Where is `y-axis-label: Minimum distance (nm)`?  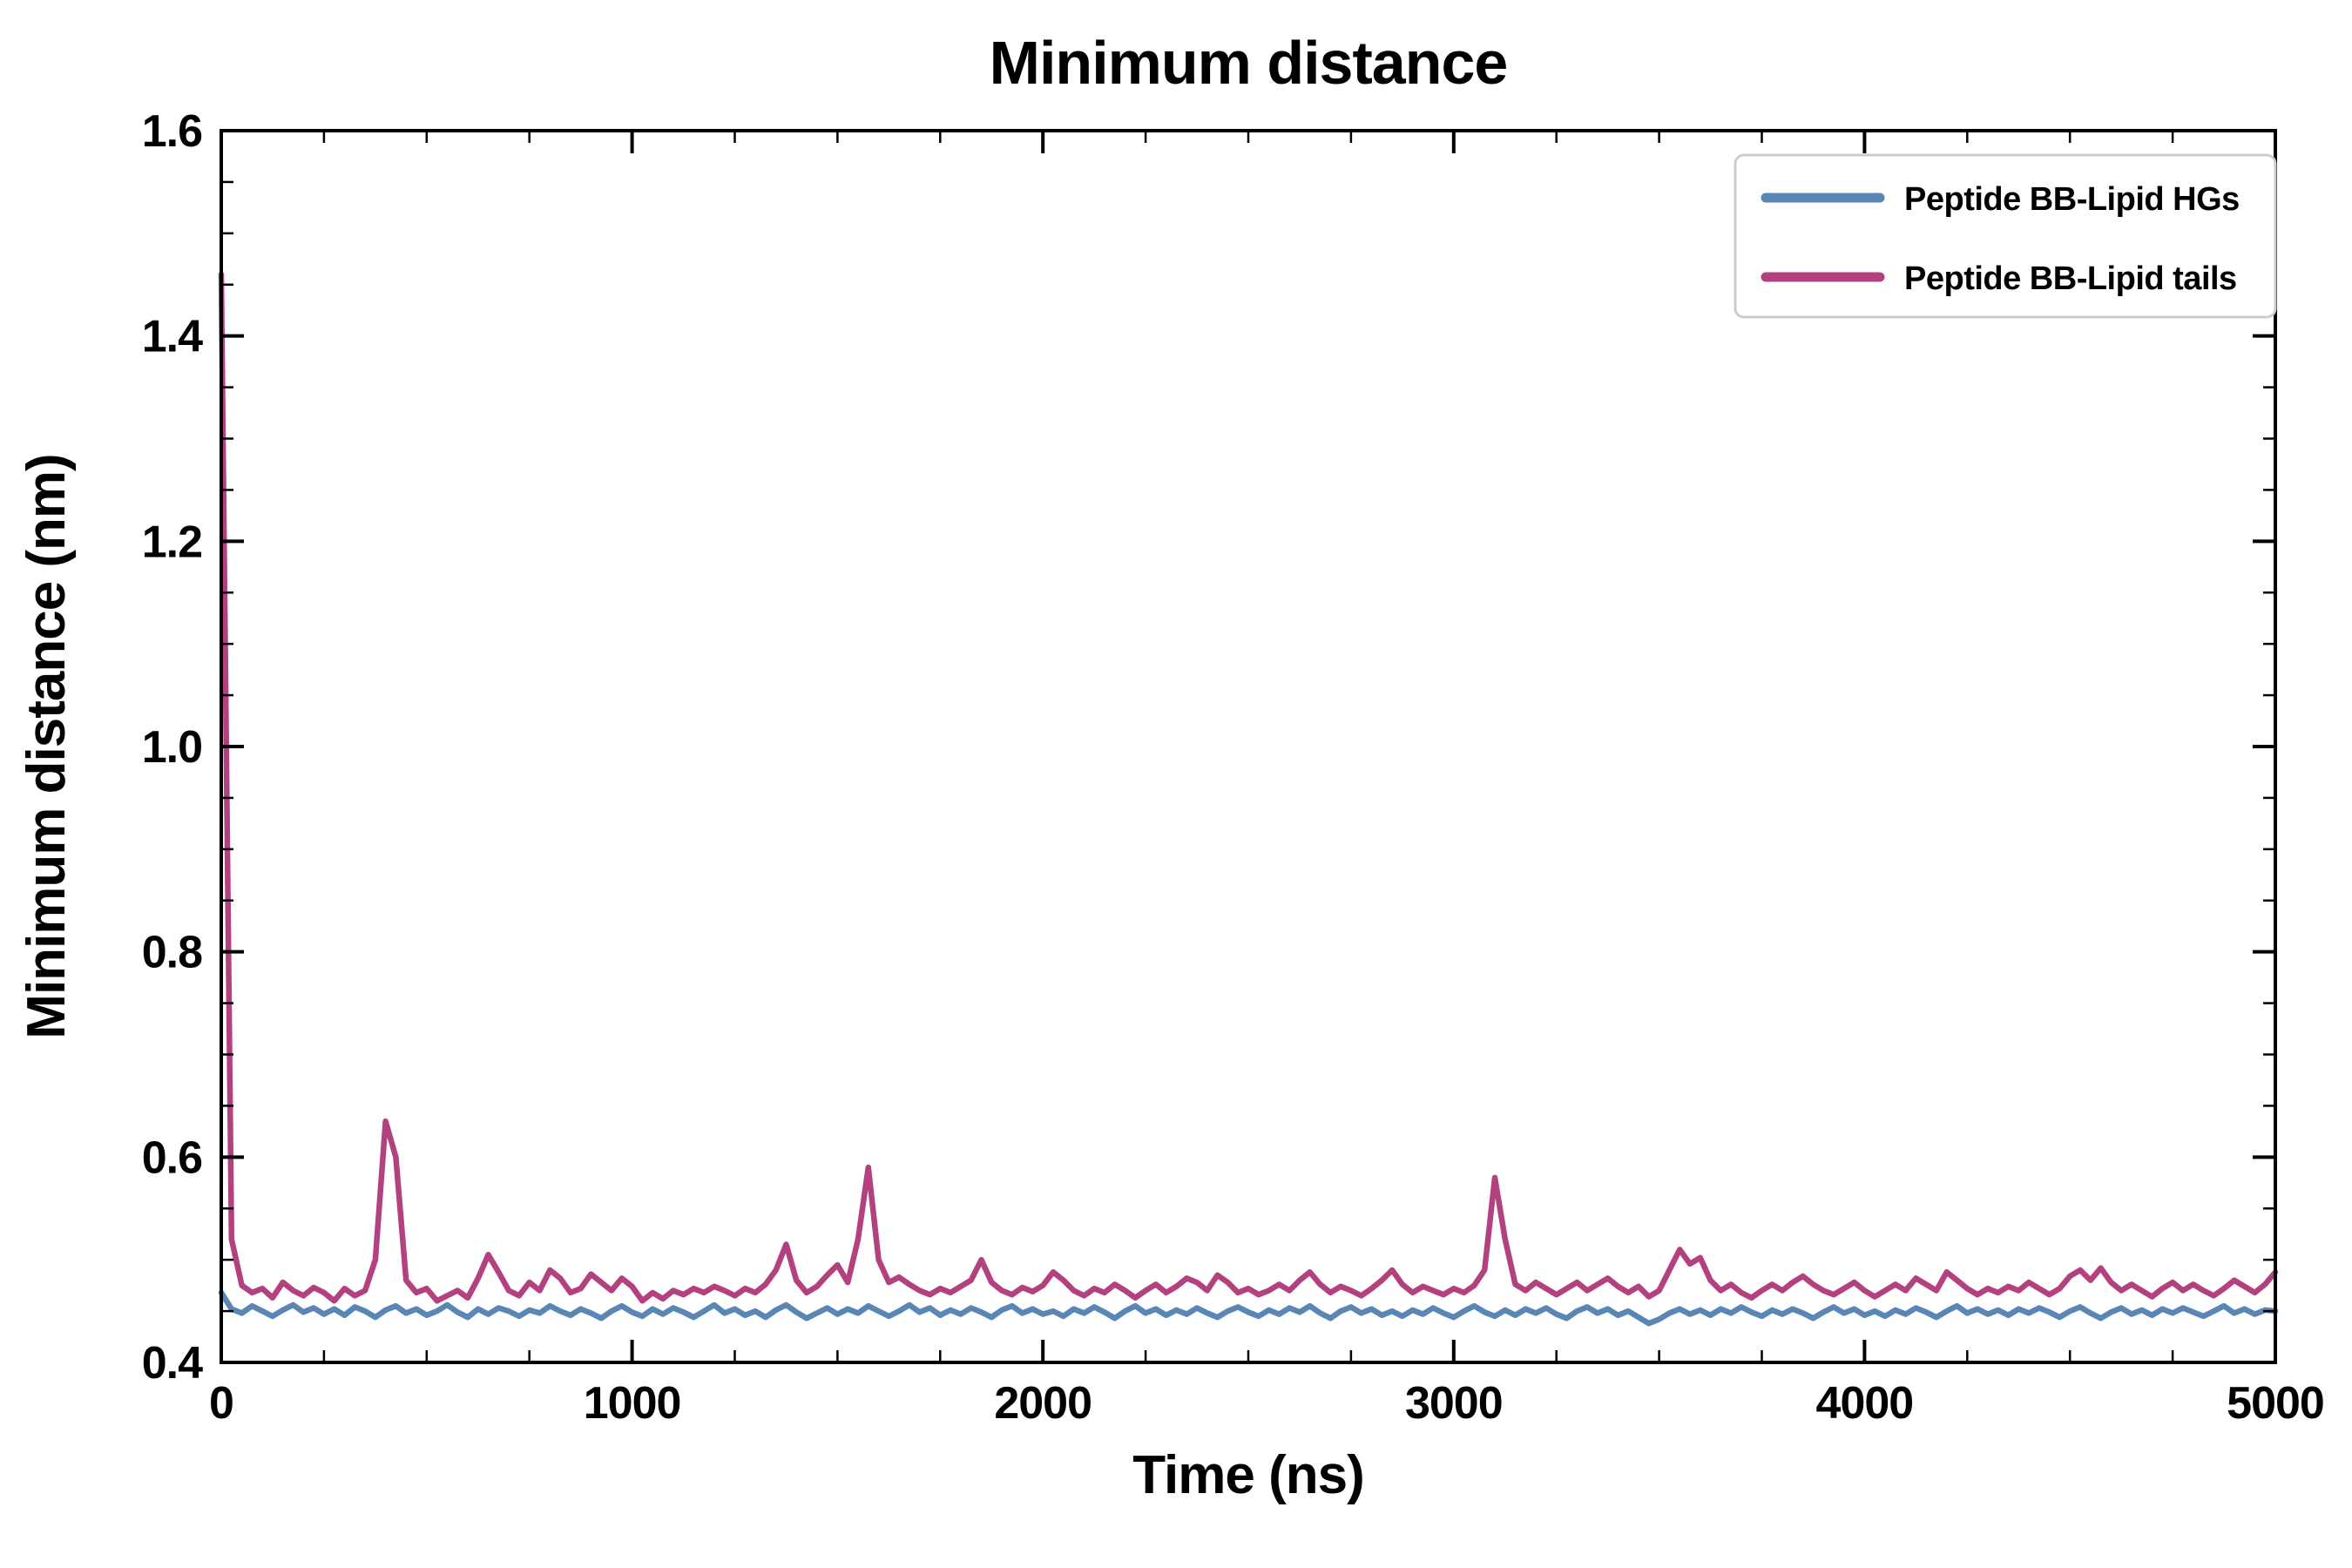 y-axis-label: Minimum distance (nm) is located at coordinates (47, 746).